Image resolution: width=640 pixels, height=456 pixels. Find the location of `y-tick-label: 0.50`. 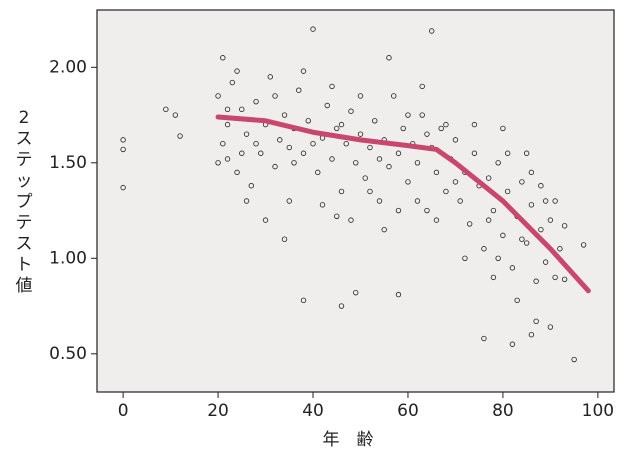

y-tick-label: 0.50 is located at coordinates (68, 354).